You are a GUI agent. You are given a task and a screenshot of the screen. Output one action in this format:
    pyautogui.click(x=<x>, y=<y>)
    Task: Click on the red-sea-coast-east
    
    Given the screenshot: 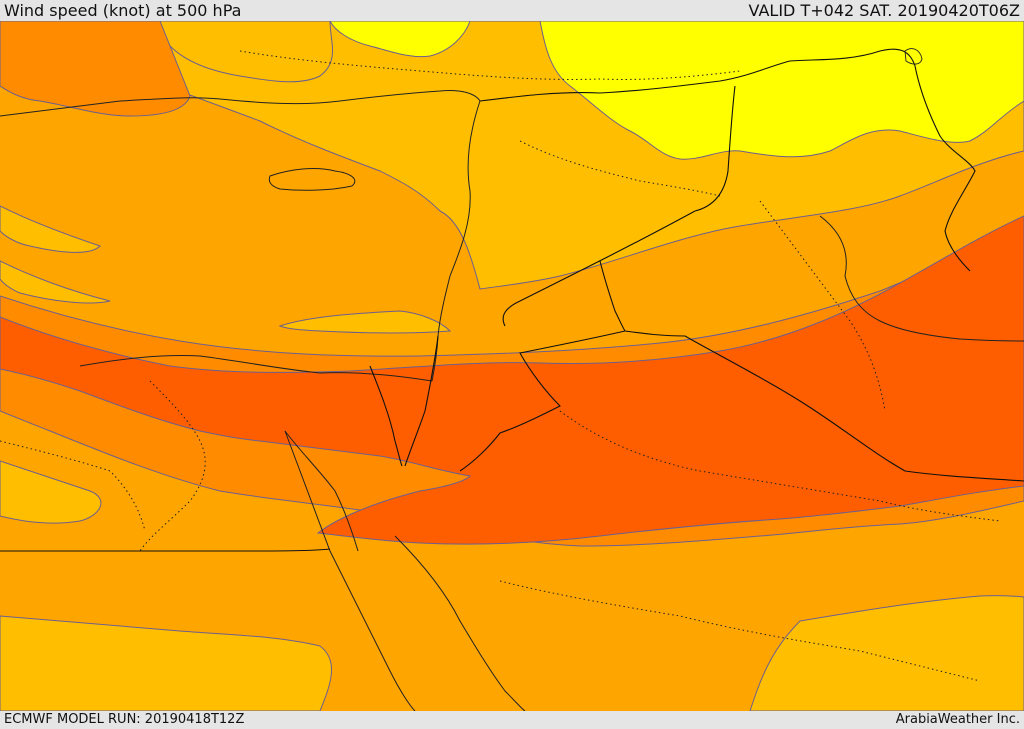 What is the action you would take?
    pyautogui.click(x=460, y=623)
    